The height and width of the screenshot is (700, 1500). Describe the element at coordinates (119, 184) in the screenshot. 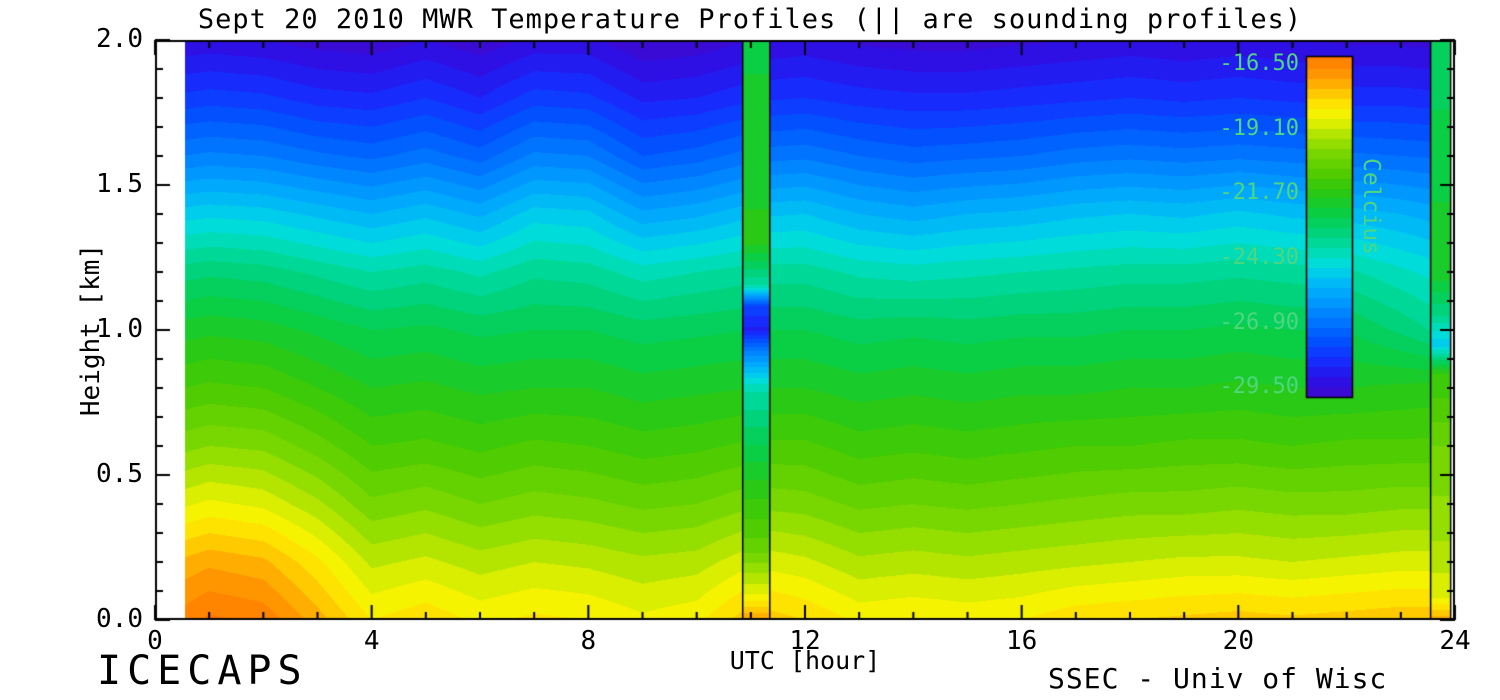

I see `y-tick-label: 1.5` at that location.